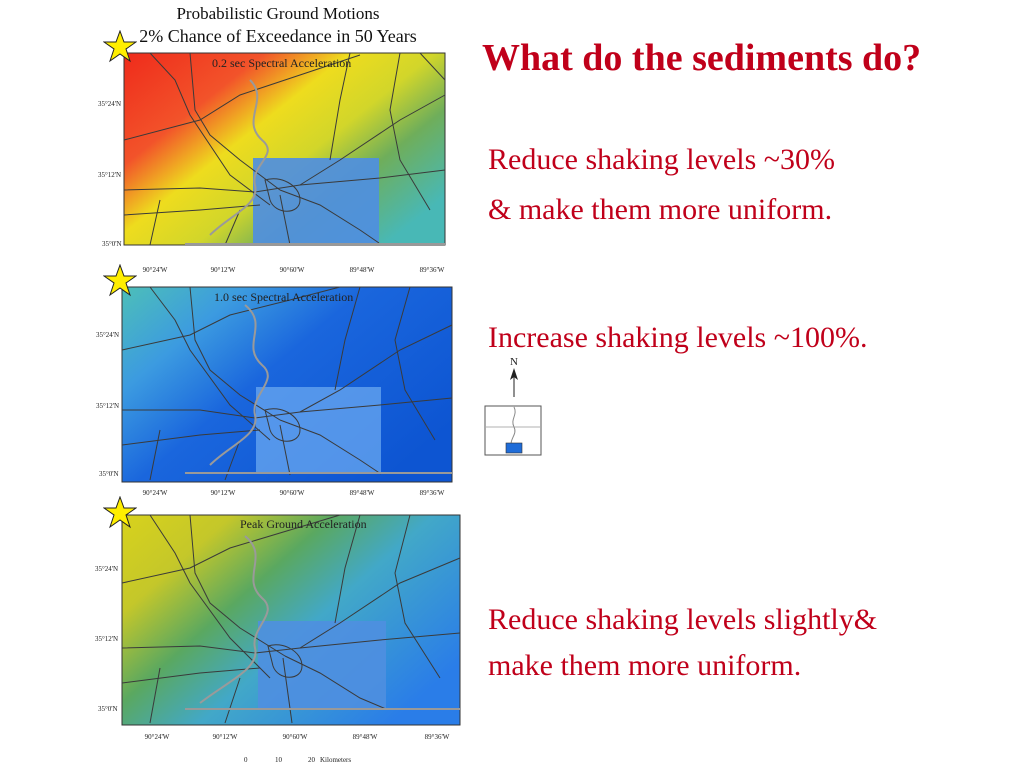  What do you see at coordinates (678, 337) in the screenshot?
I see `panel-2-description-line1: Increase shaking levels ~100%.` at bounding box center [678, 337].